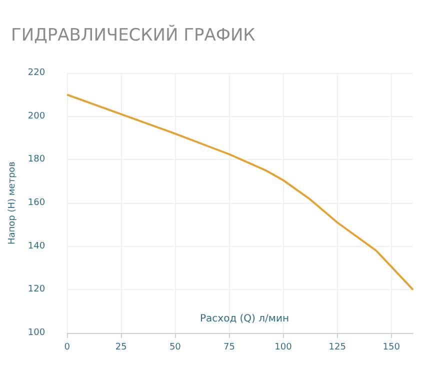 This screenshot has width=426, height=383. Describe the element at coordinates (37, 159) in the screenshot. I see `y-tick-label: 180` at that location.